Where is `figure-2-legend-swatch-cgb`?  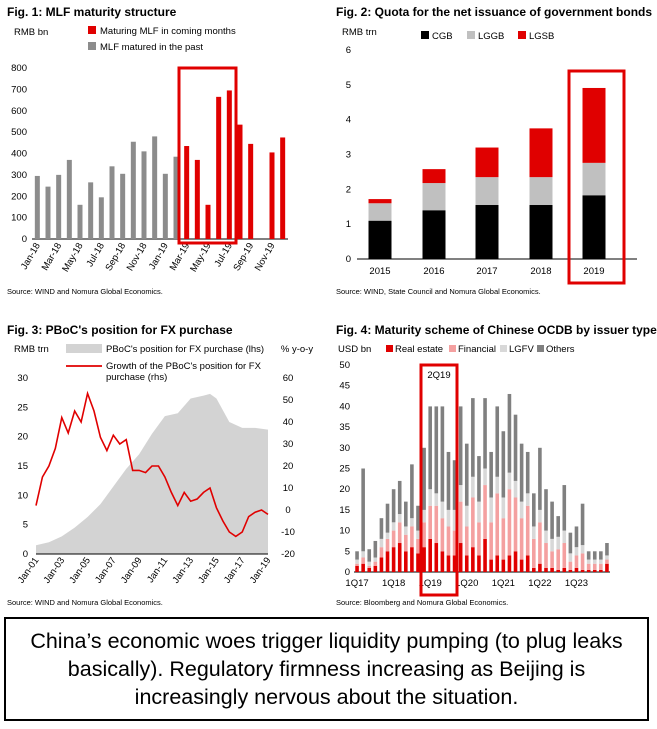 figure-2-legend-swatch-cgb is located at coordinates (425, 35).